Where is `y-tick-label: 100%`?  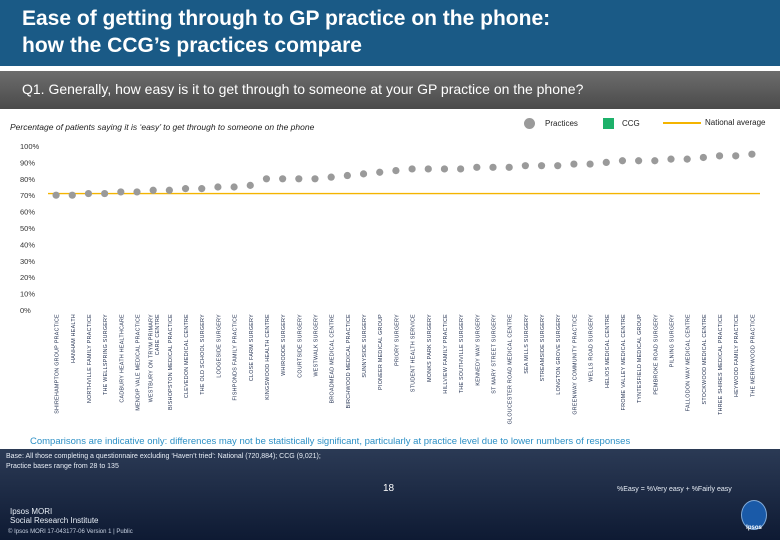
y-tick-label: 100% is located at coordinates (30, 146).